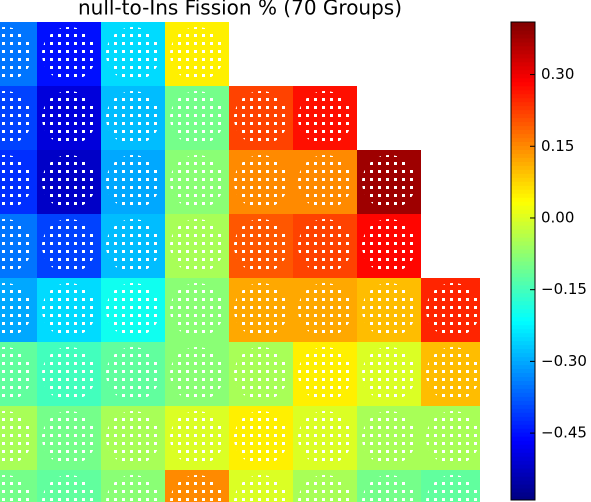  Describe the element at coordinates (564, 361) in the screenshot. I see `colorbar-tick-label: −0.30` at that location.